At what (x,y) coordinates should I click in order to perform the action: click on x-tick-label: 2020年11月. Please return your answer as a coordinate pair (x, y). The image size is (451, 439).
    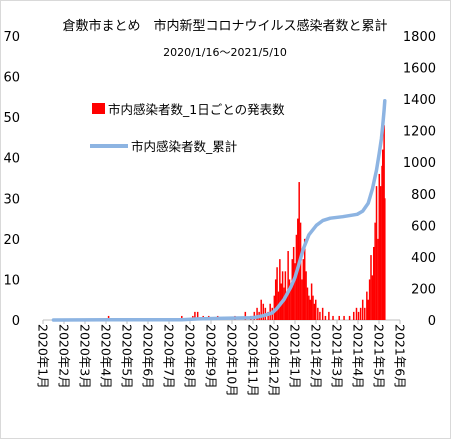
    Looking at the image, I should click on (253, 360).